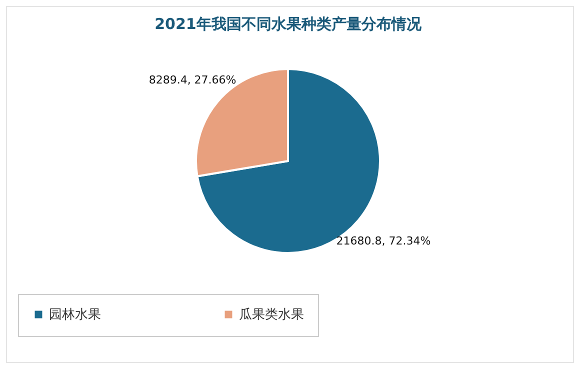 The width and height of the screenshot is (582, 371). What do you see at coordinates (288, 24) in the screenshot?
I see `chart-title: 2021年我国不同水果种类产量分布情况` at bounding box center [288, 24].